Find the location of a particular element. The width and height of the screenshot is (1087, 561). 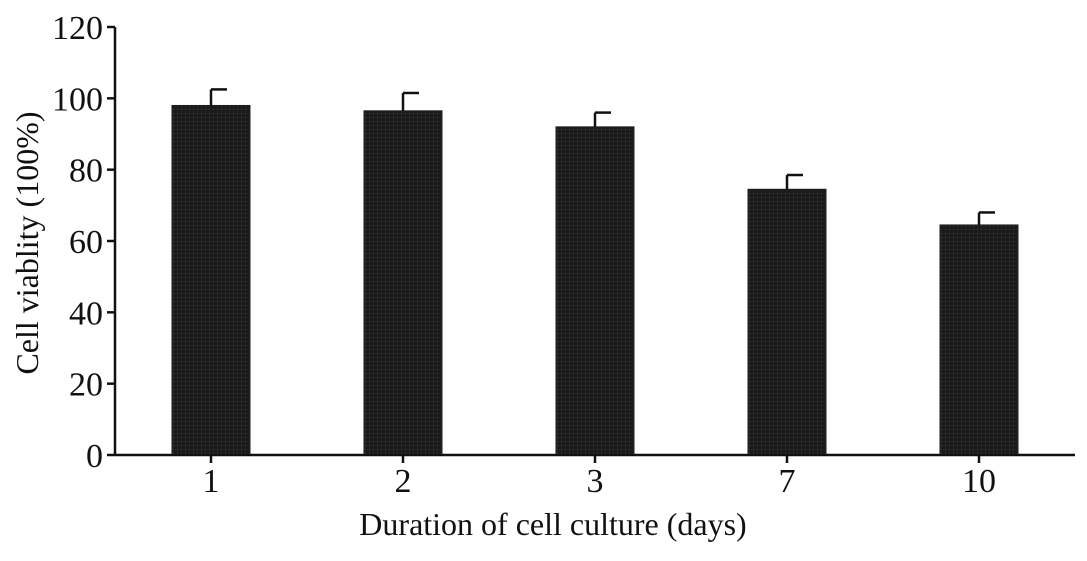

x-axis-ticks: 1 2 3 7 10 is located at coordinates (599, 477).